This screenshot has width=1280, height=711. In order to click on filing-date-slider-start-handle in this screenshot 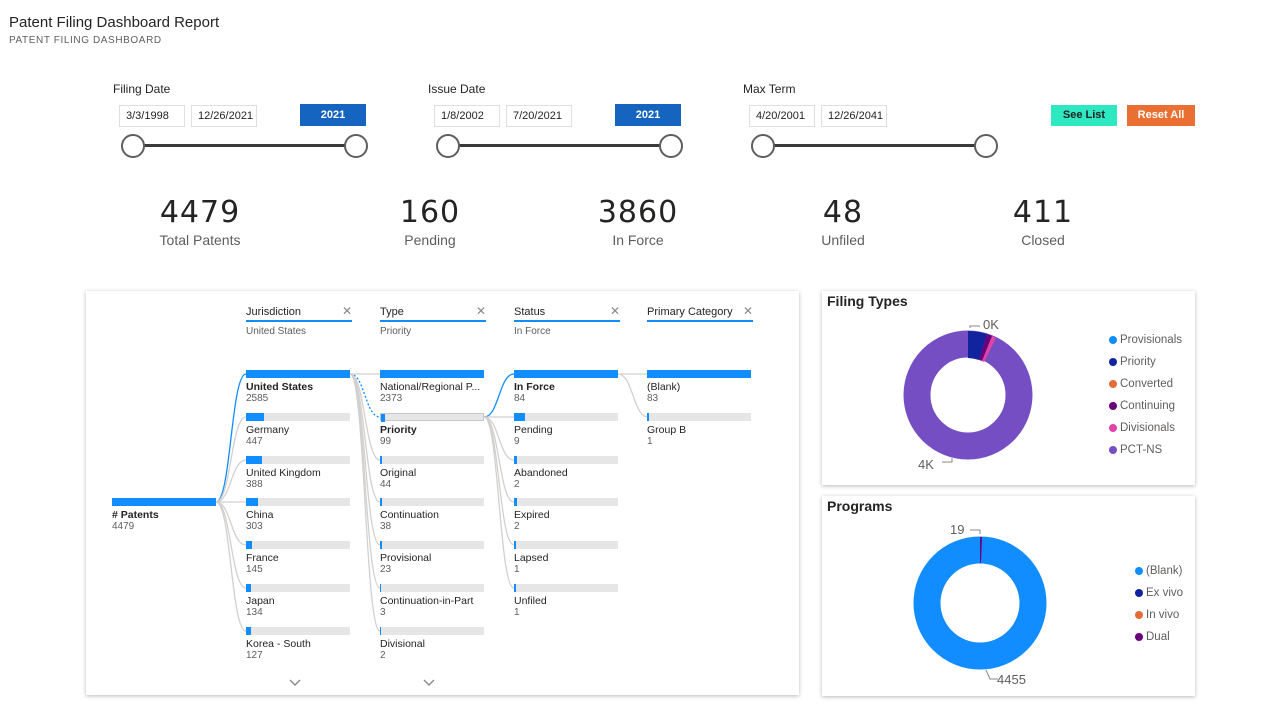, I will do `click(133, 146)`.